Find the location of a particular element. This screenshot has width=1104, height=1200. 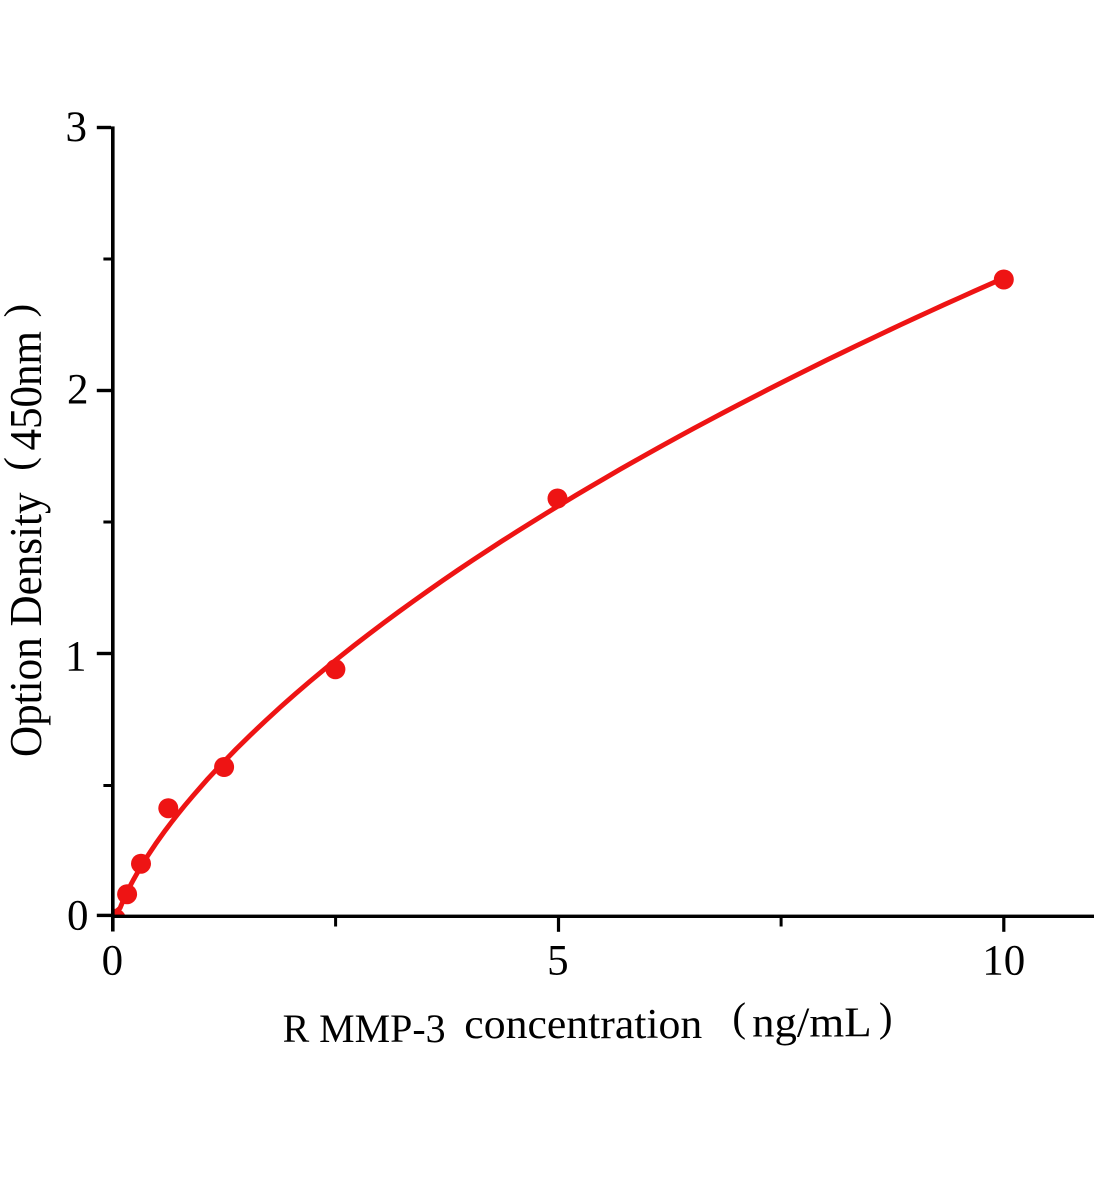

svg-text: 10 is located at coordinates (1003, 961).